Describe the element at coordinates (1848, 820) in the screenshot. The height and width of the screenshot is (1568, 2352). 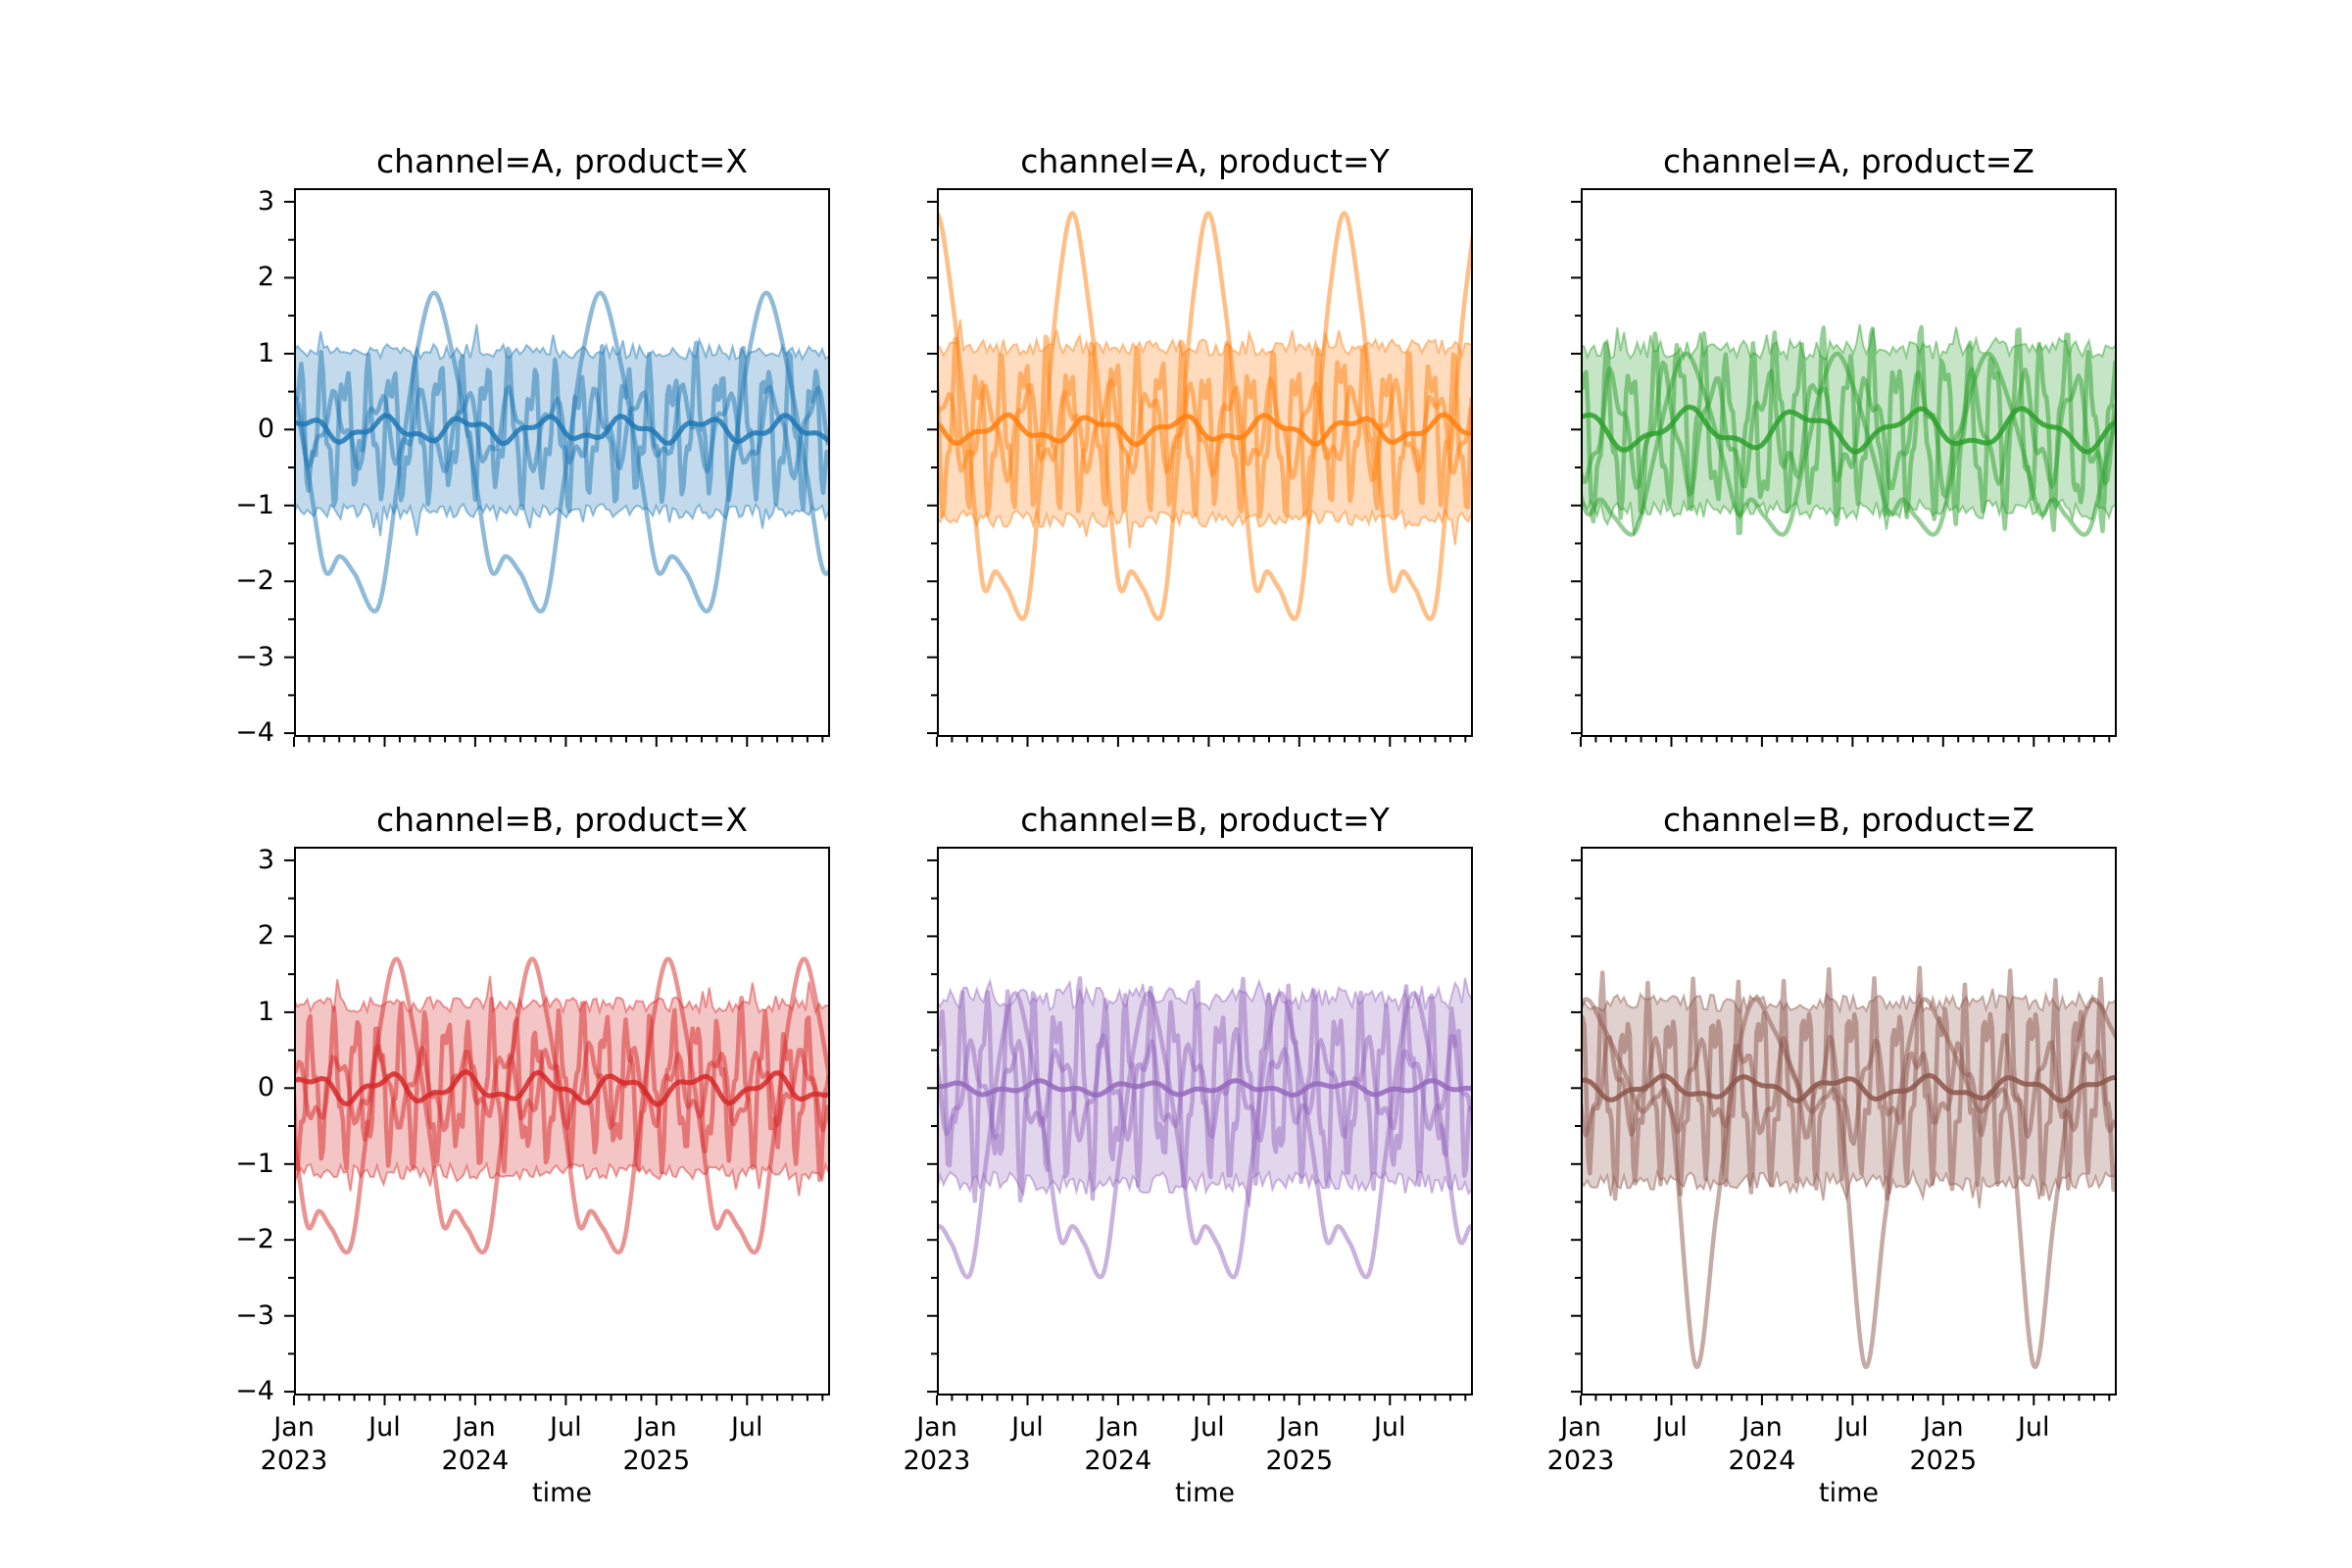
I see `panel-title: channel=B, product=Z` at that location.